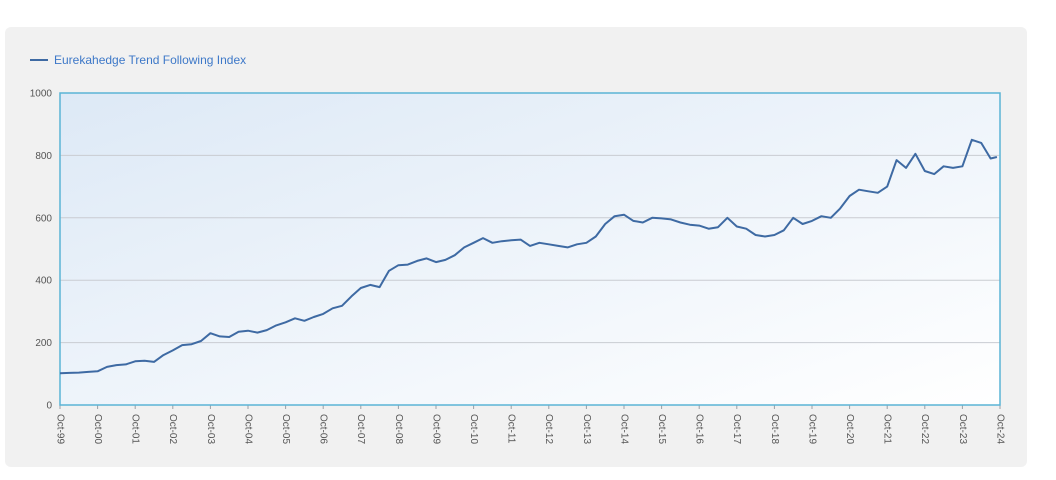  Describe the element at coordinates (43, 218) in the screenshot. I see `y-tick-label: 600` at that location.